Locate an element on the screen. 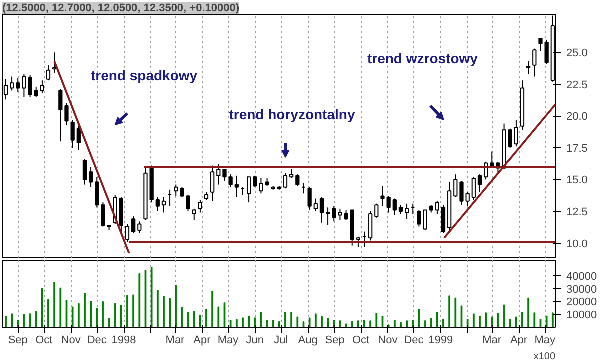 This screenshot has height=362, width=600. chart-title: (12.5000, 12.7000, 12.0500, 12.3500, +0.10000) is located at coordinates (121, 8).